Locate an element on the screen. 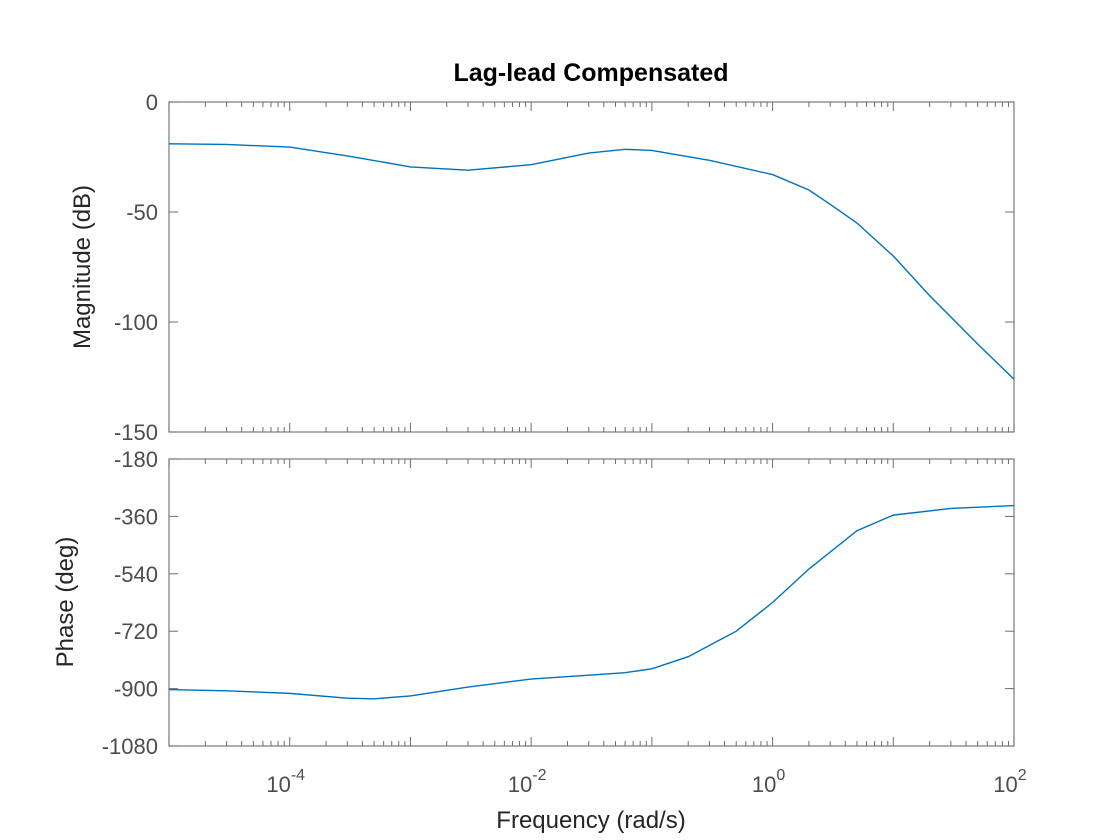 The height and width of the screenshot is (840, 1120). y-tick-label: -720 is located at coordinates (136, 631).